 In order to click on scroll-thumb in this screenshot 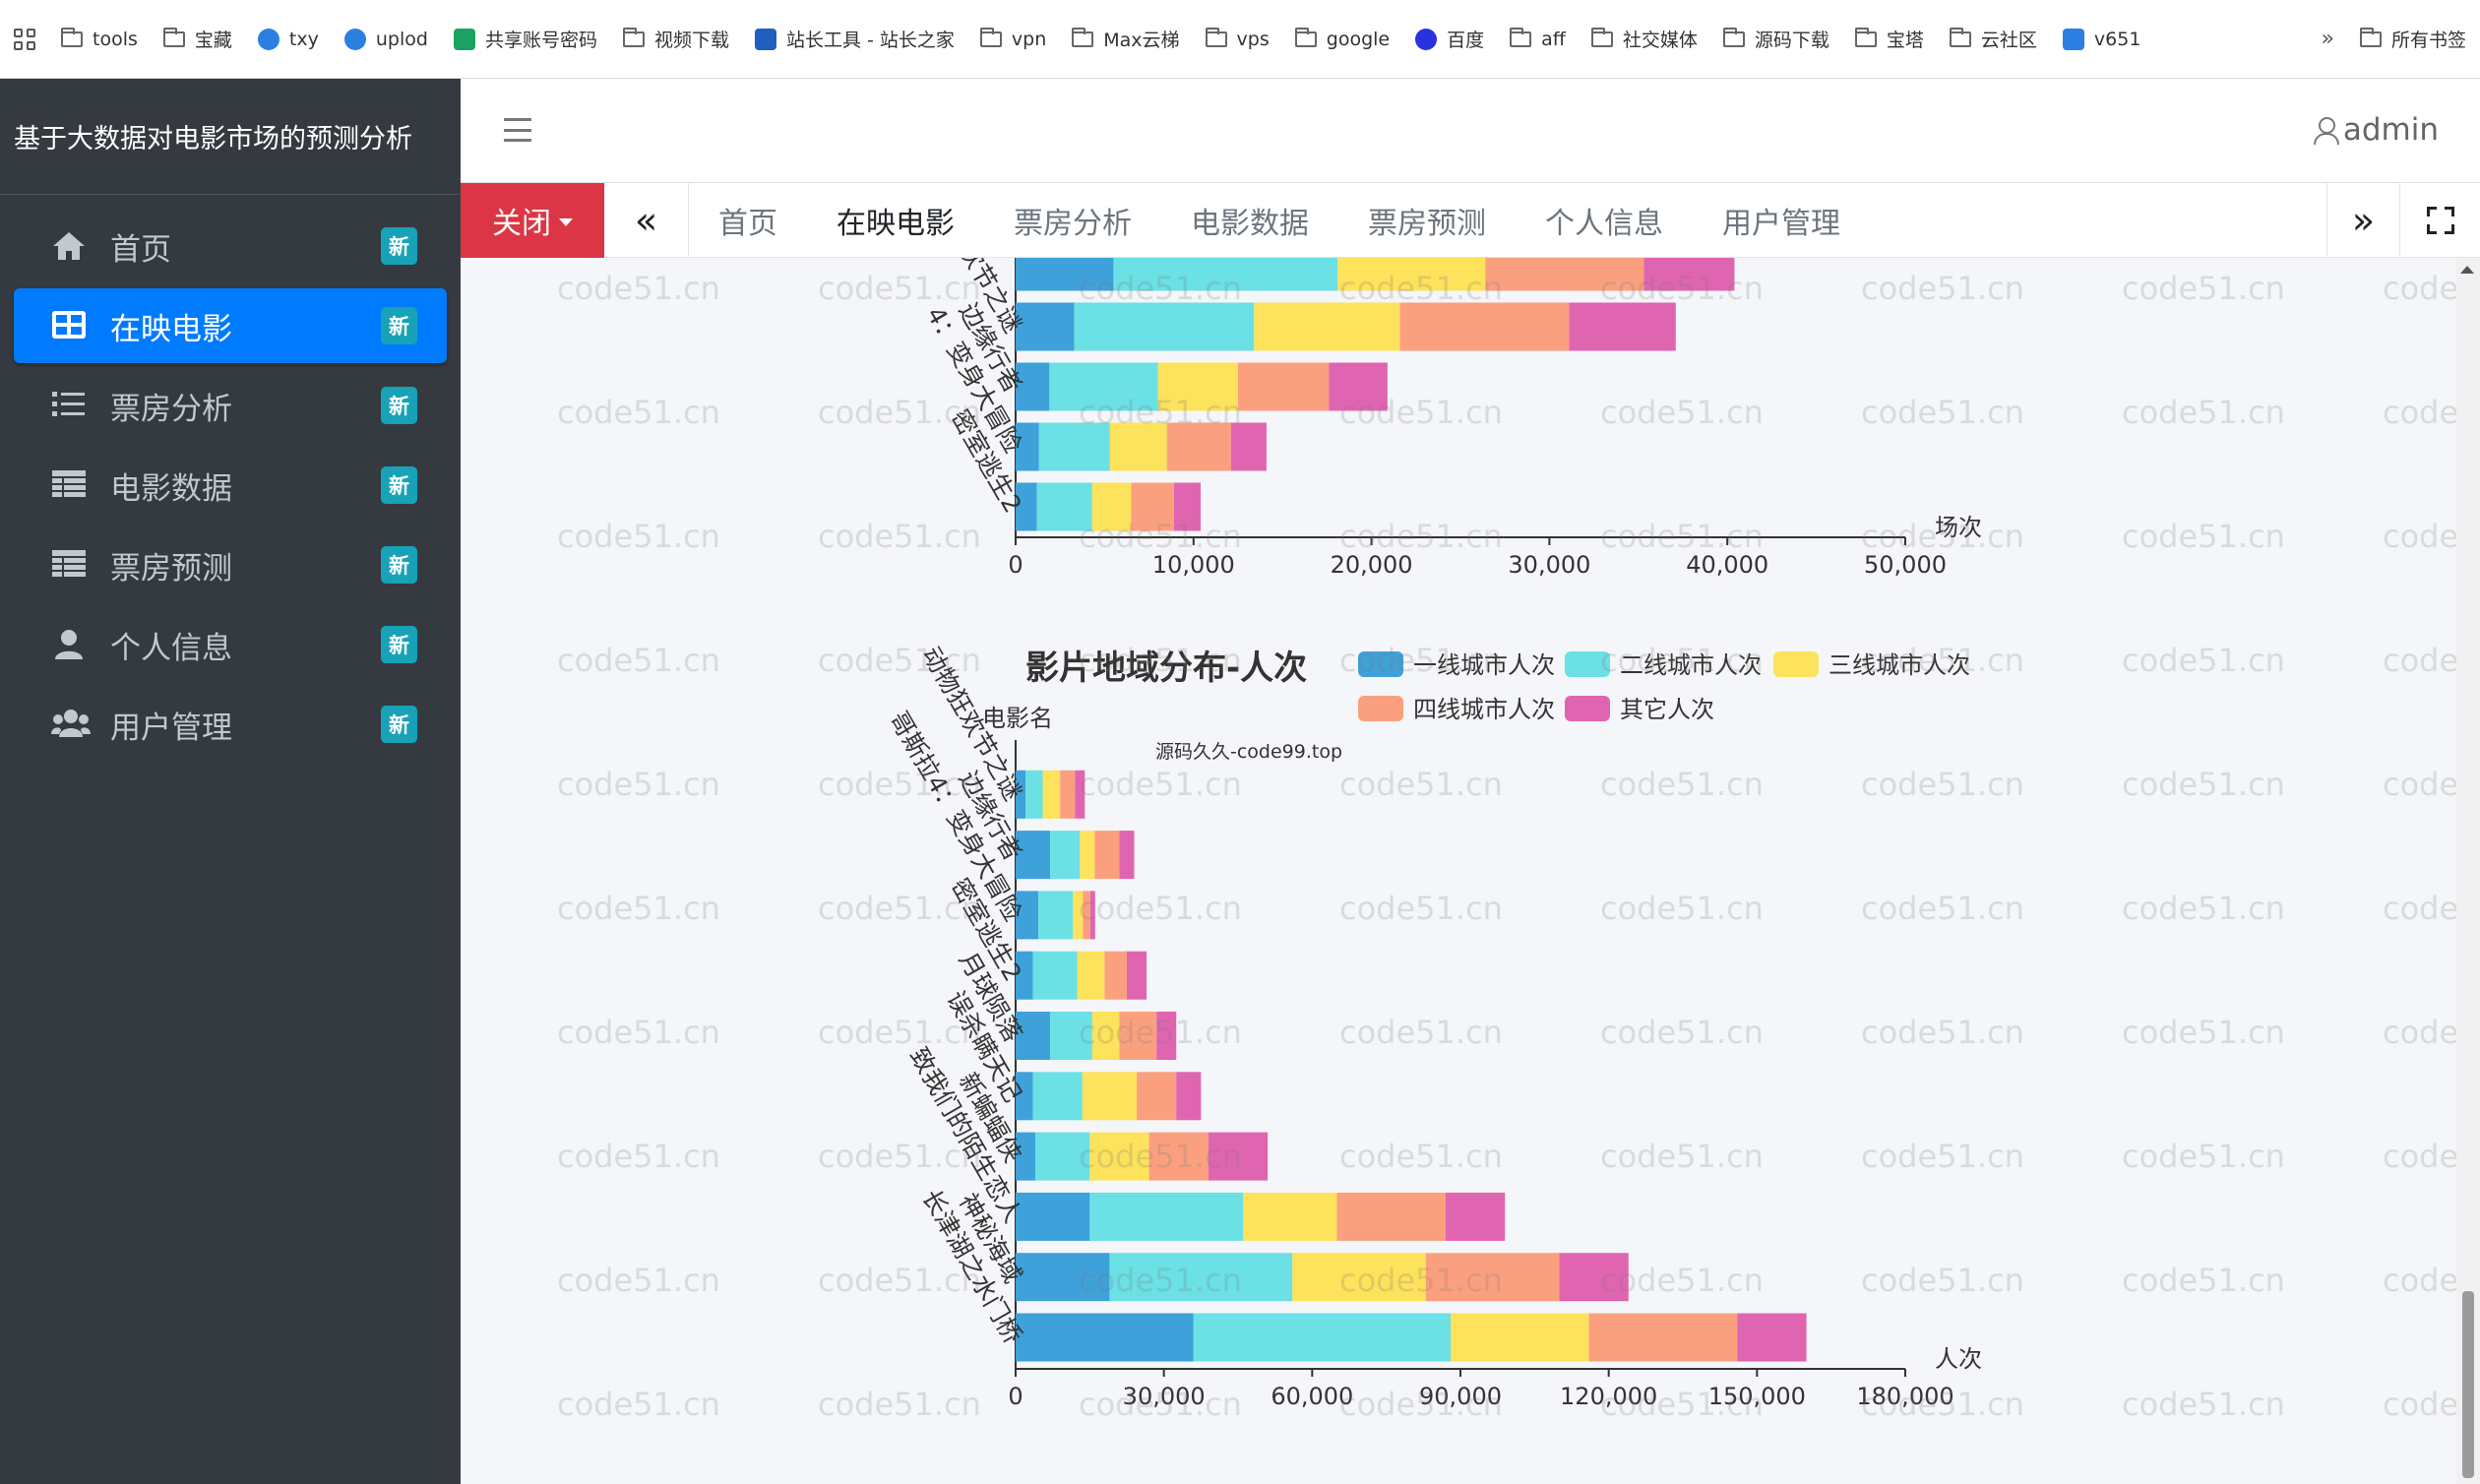, I will do `click(2468, 1385)`.